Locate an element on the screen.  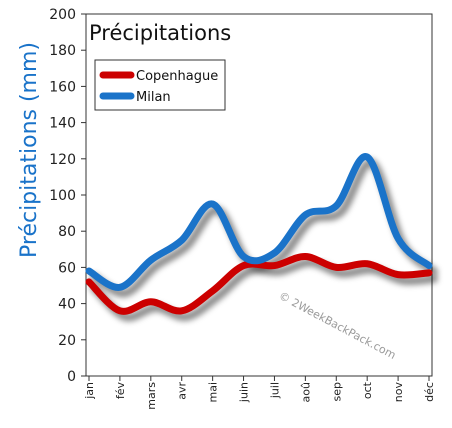
y-tick-label: 20 is located at coordinates (67, 341).